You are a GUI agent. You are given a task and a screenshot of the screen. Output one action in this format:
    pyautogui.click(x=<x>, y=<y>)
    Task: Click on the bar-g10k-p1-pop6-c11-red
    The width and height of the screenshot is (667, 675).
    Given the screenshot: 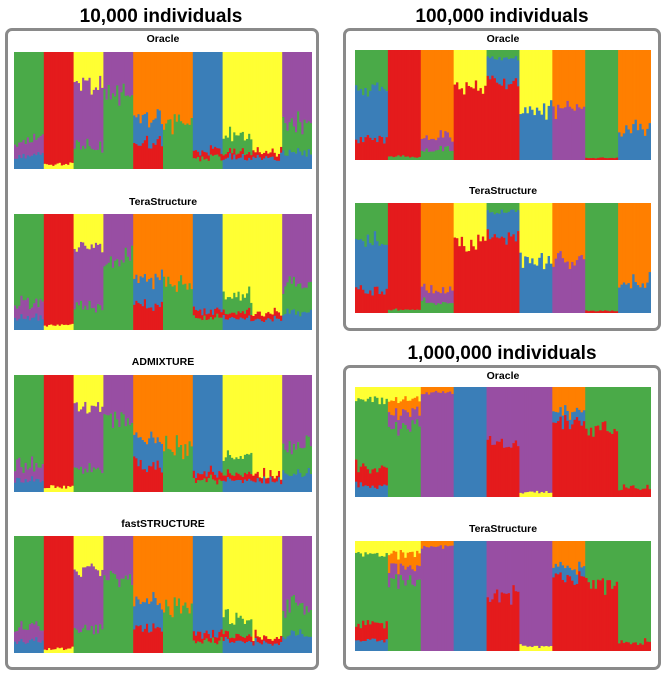 What is the action you would take?
    pyautogui.click(x=217, y=310)
    